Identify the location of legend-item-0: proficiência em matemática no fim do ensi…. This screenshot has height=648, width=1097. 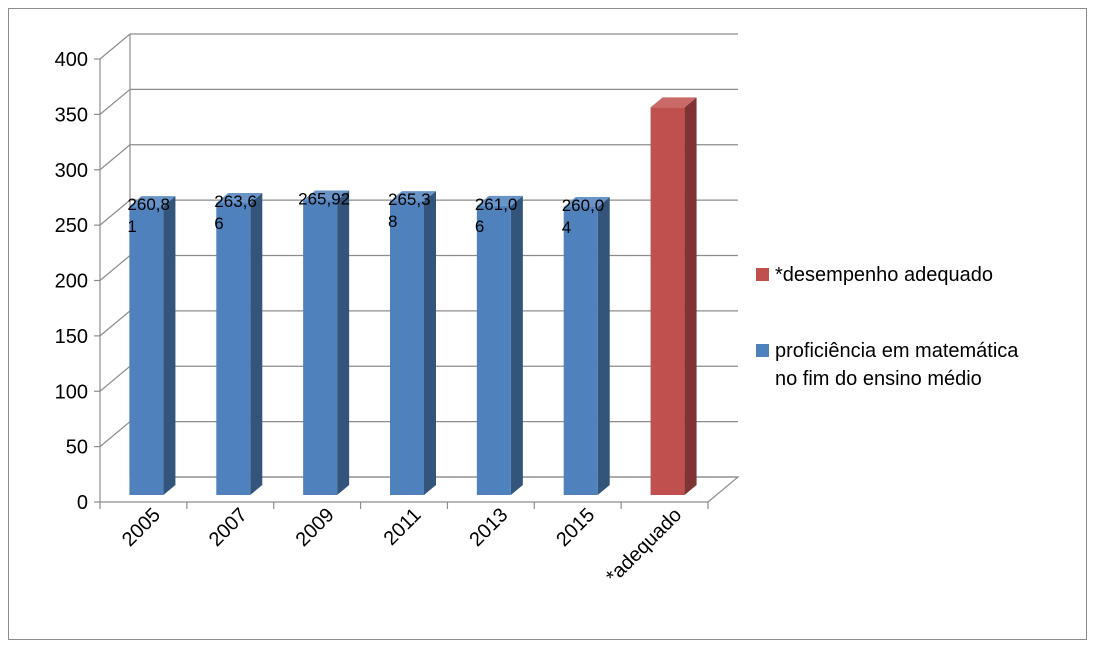
(887, 365).